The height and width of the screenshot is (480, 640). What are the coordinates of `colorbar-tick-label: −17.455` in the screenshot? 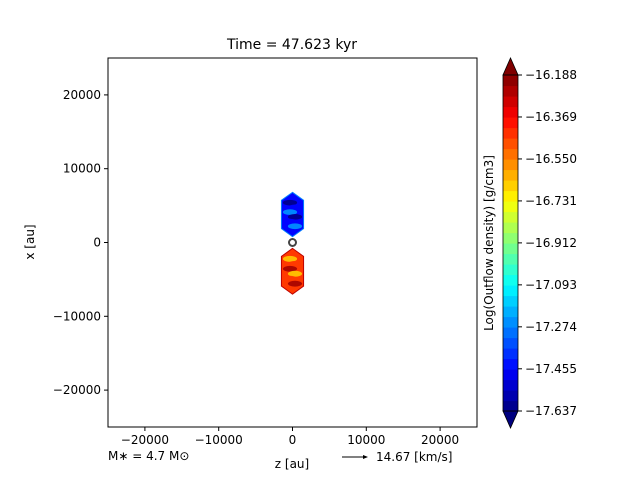 It's located at (551, 369).